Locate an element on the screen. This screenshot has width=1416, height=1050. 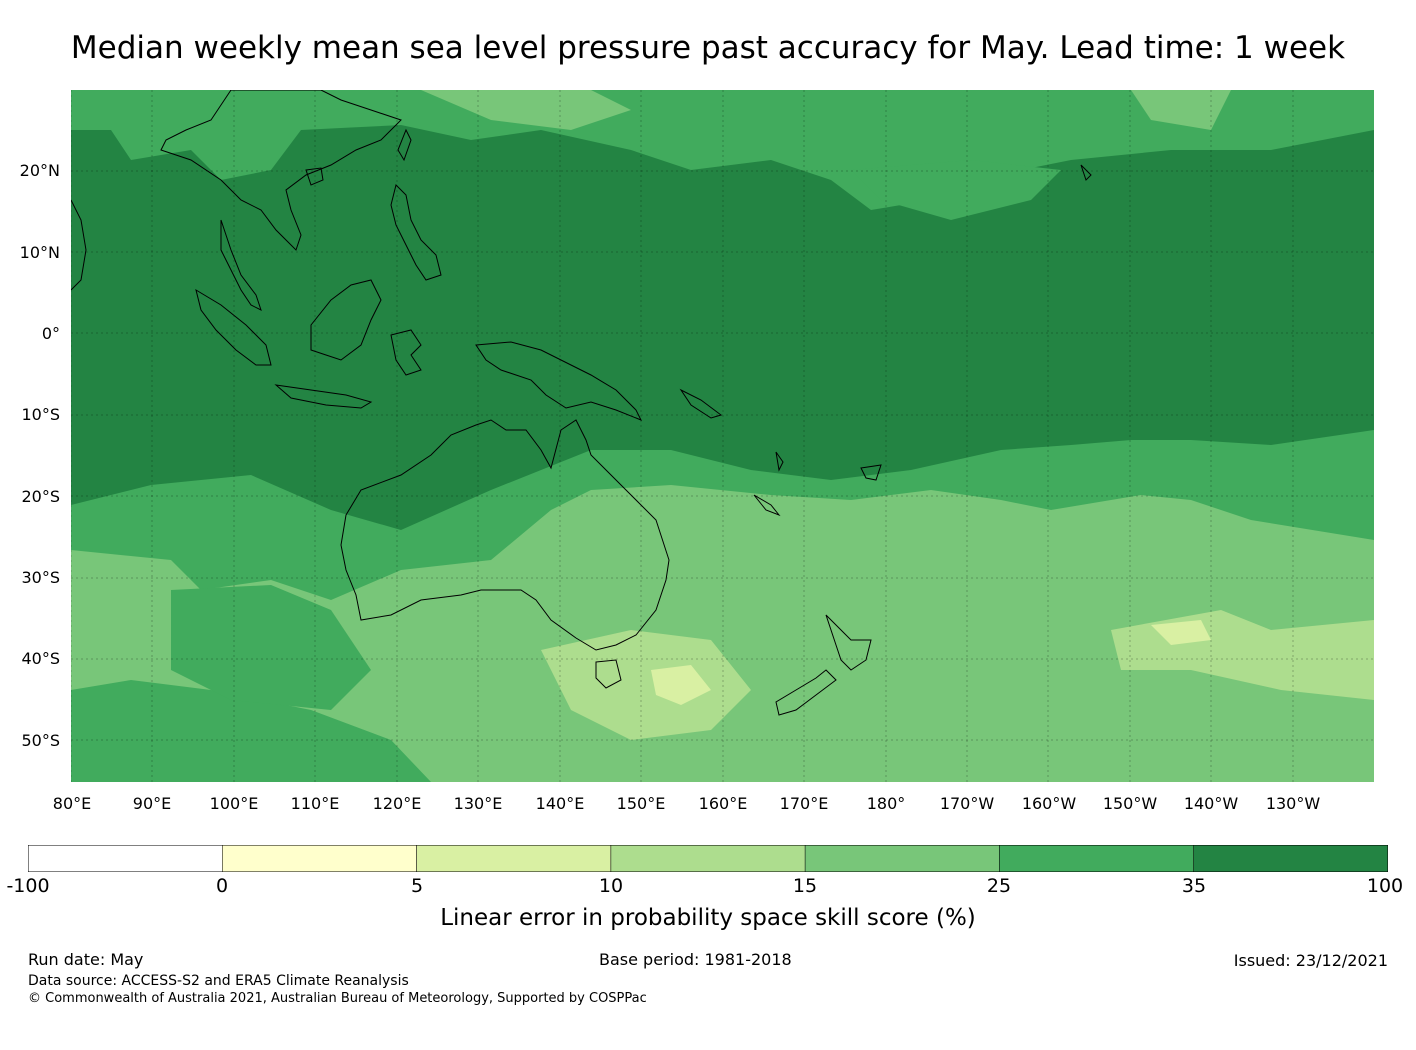
coast-new-guinea is located at coordinates (559, 381).